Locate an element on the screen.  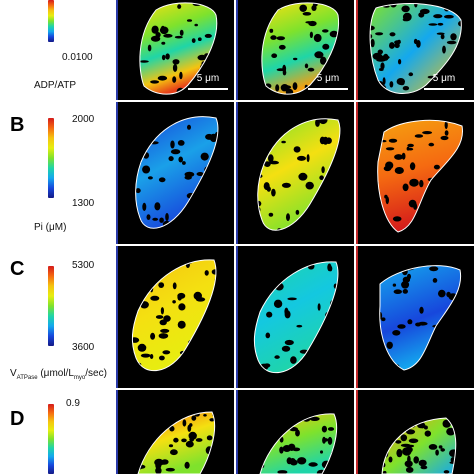
scale-bar-label-a3: 5 μm is located at coordinates (444, 78).